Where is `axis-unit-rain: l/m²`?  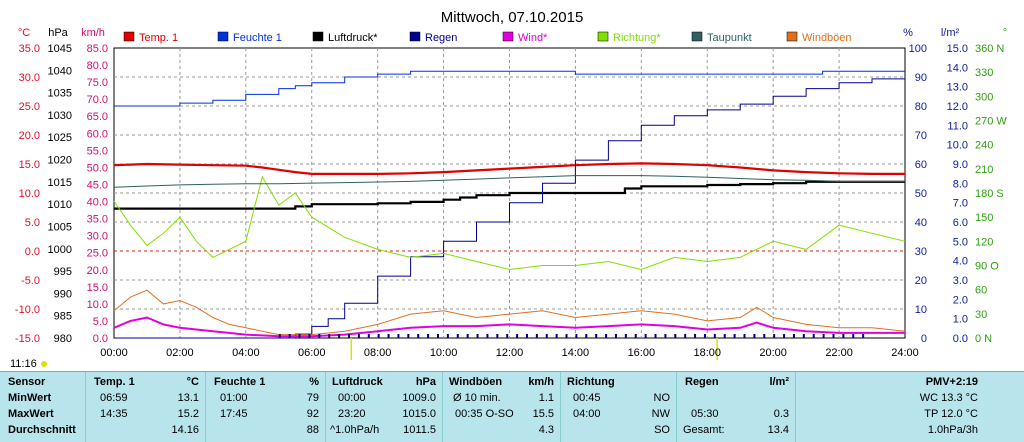
axis-unit-rain: l/m² is located at coordinates (950, 33).